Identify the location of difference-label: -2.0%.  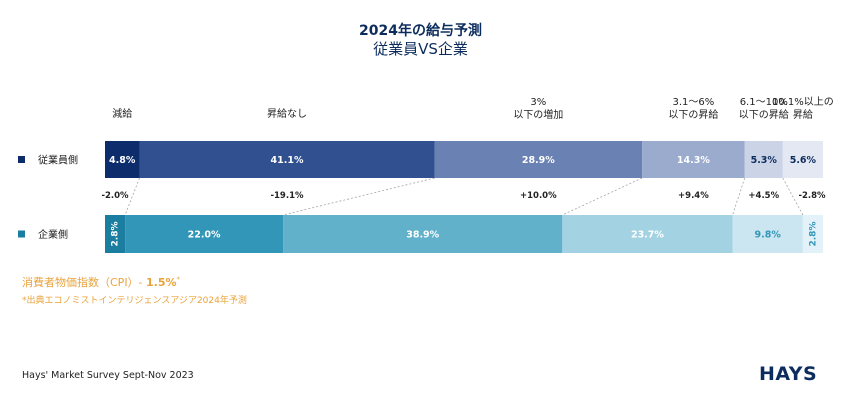
(115, 196).